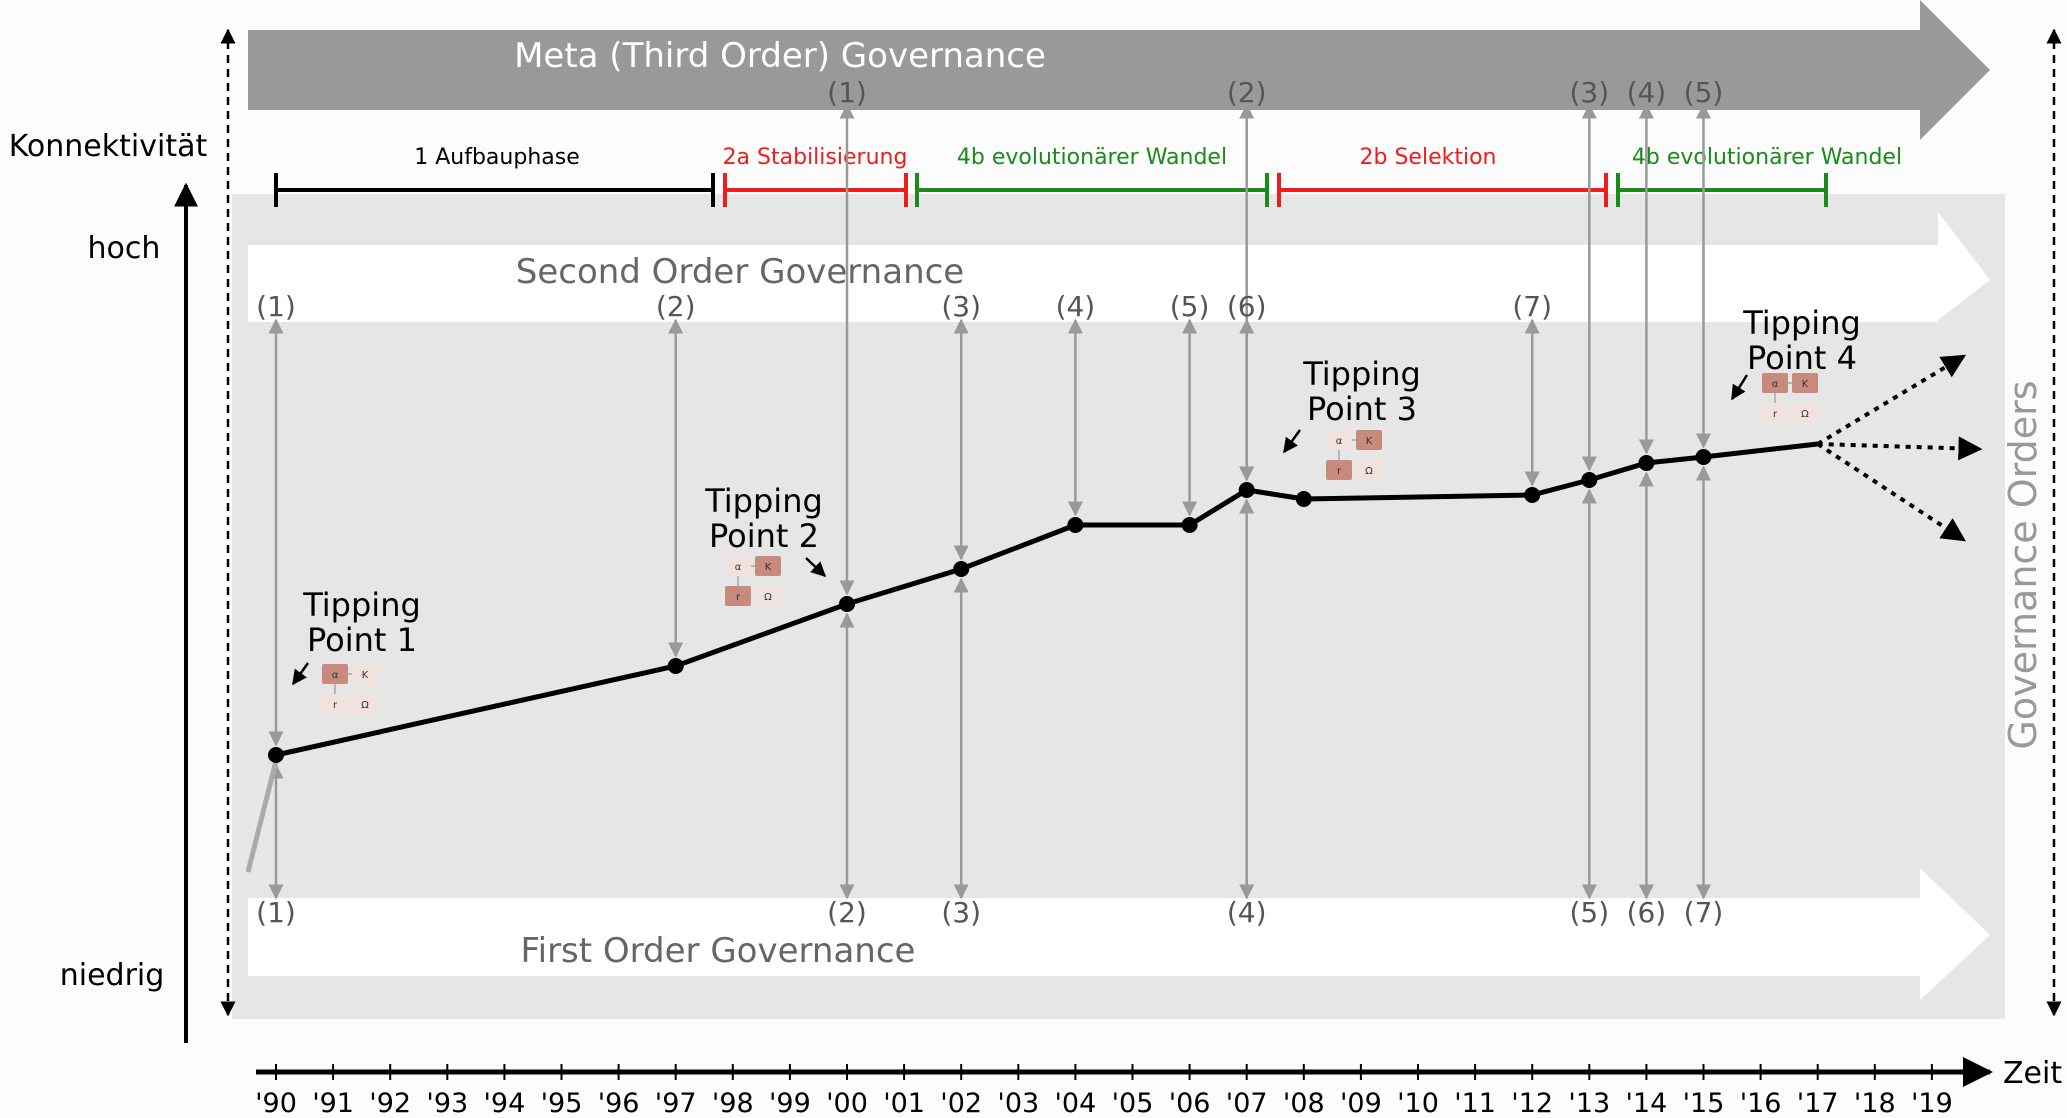 This screenshot has width=2067, height=1118. What do you see at coordinates (1119, 70) in the screenshot?
I see `meta-governance-band` at bounding box center [1119, 70].